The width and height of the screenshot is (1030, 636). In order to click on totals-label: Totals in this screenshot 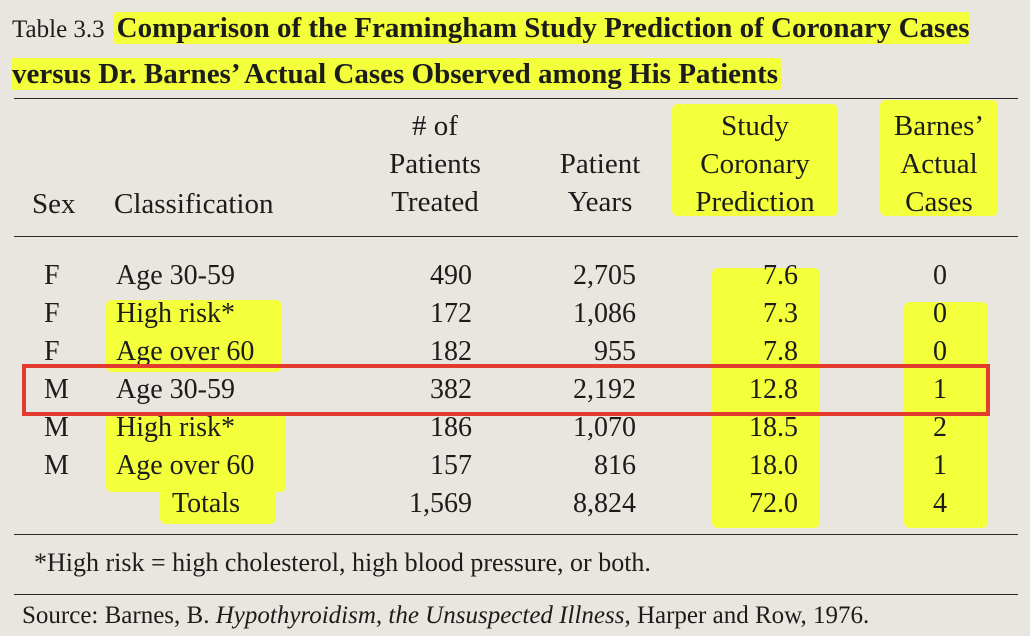, I will do `click(206, 503)`.